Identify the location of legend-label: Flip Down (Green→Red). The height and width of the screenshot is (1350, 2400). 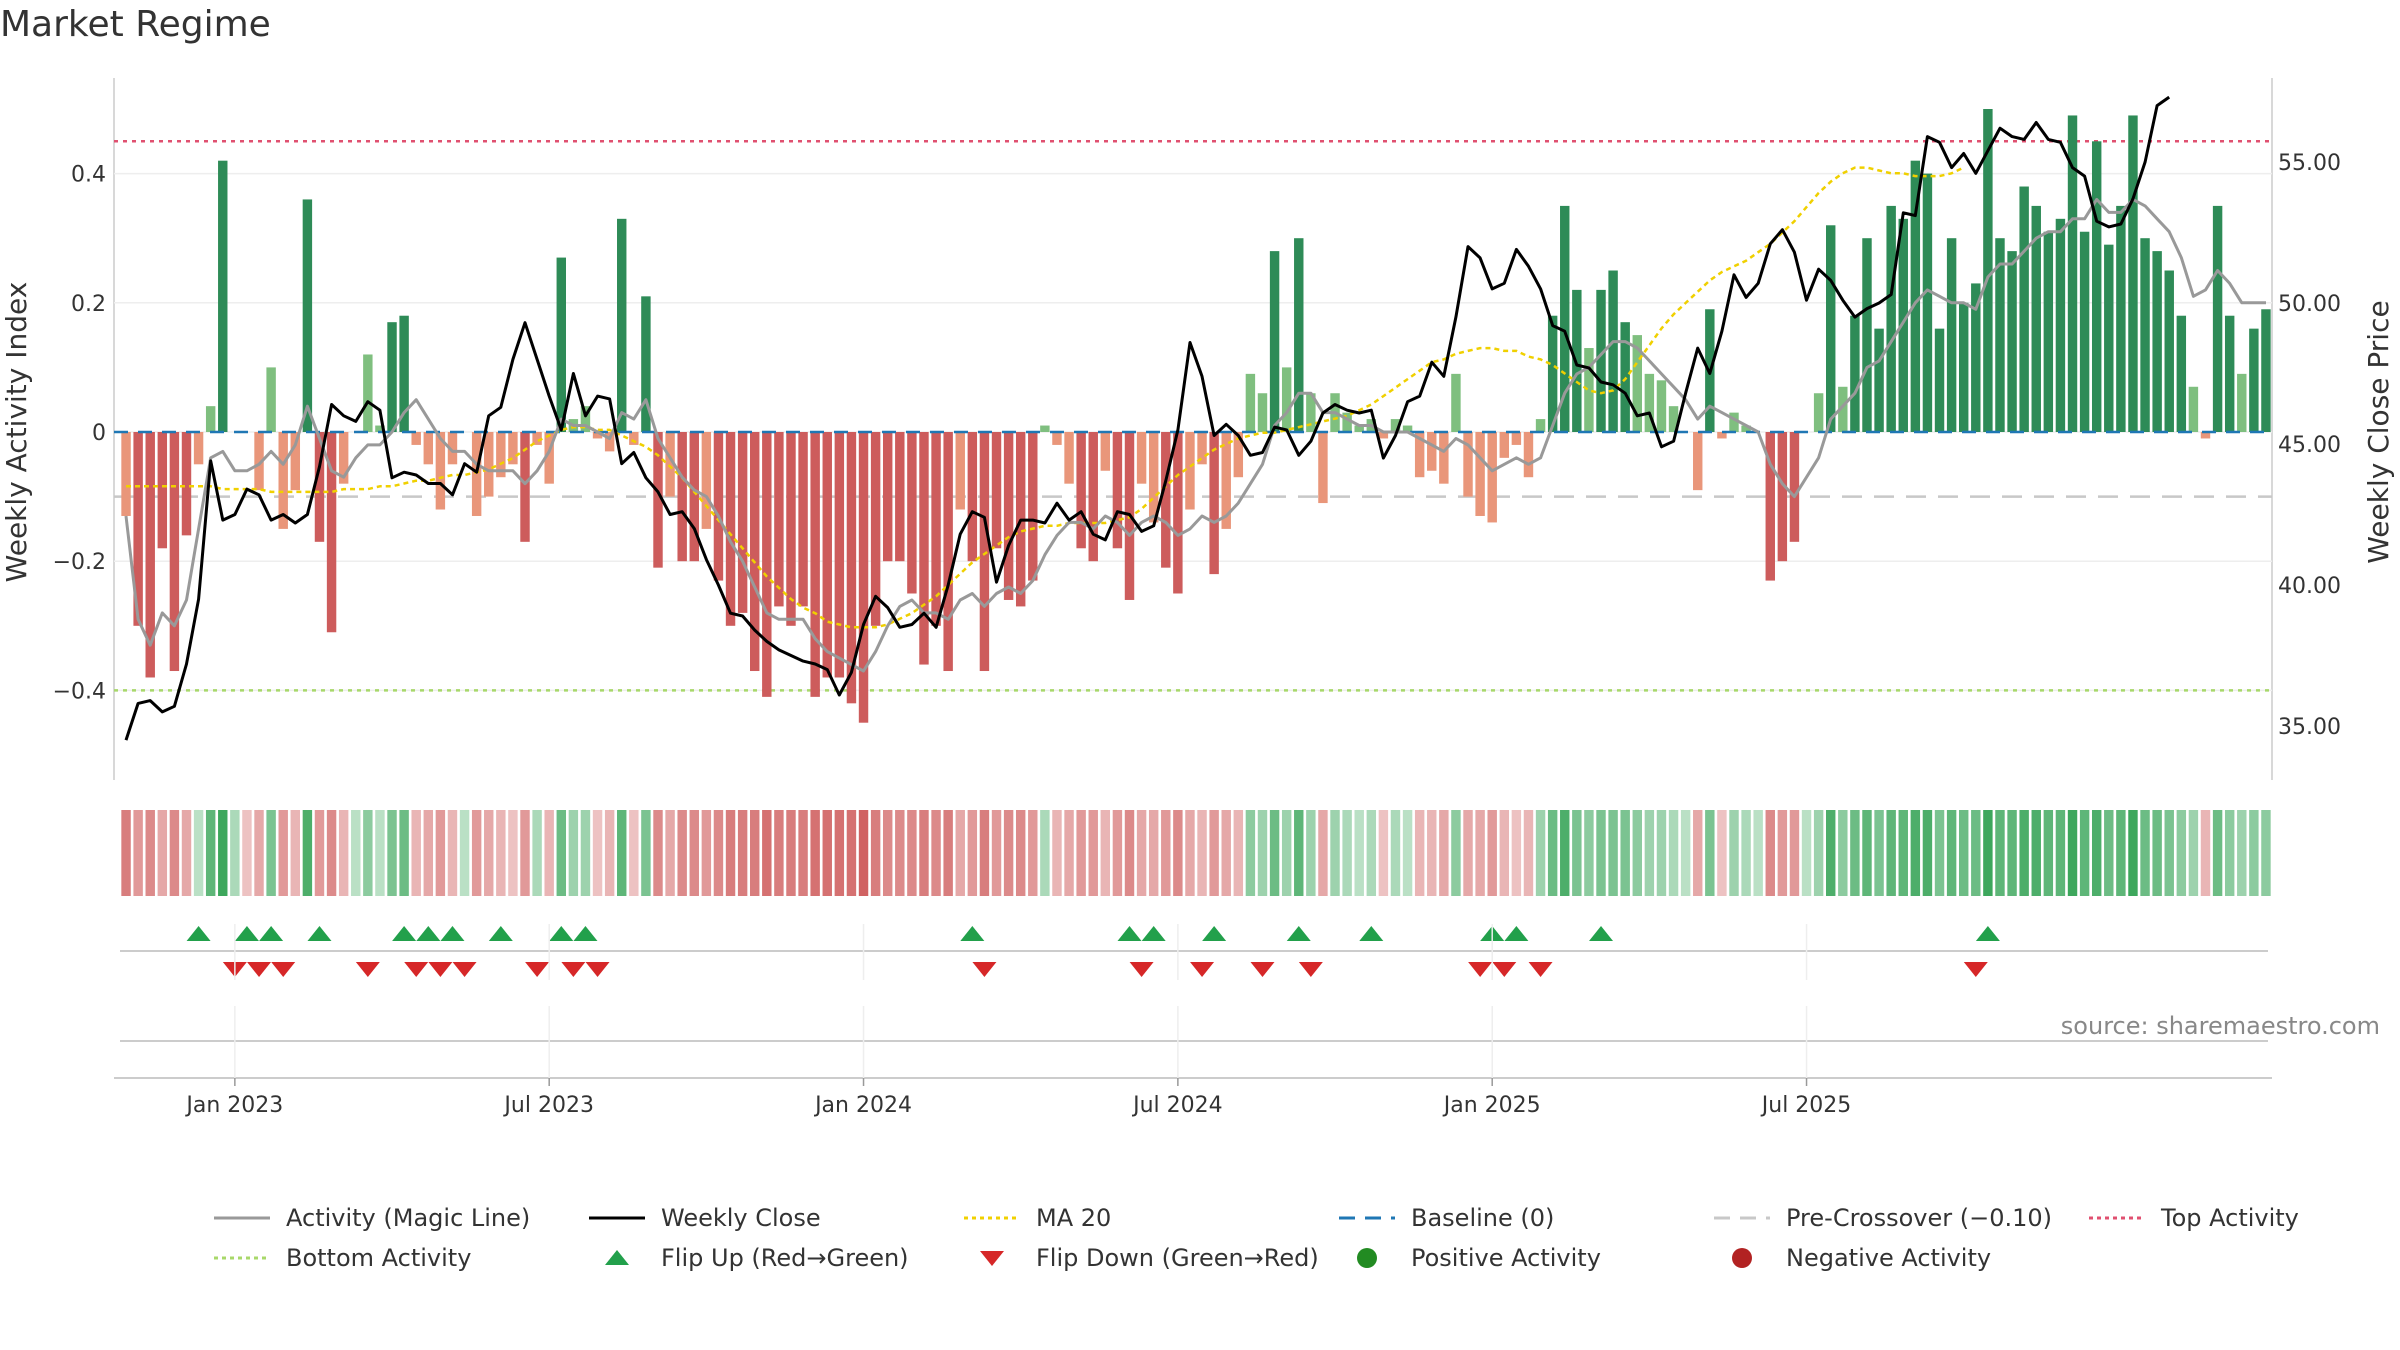
(1177, 1258).